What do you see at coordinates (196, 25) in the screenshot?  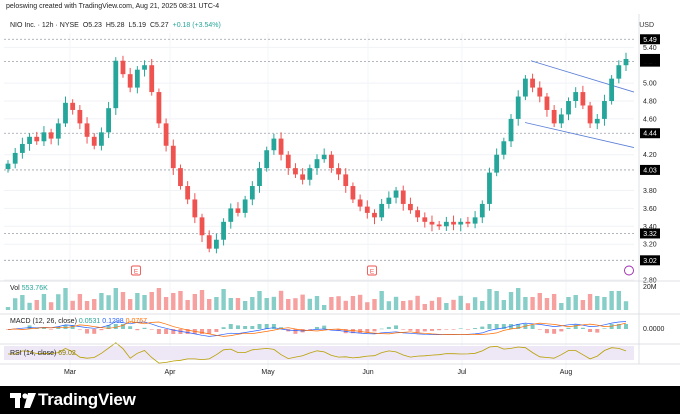 I see `change-value: +0.18 (+3.54%)` at bounding box center [196, 25].